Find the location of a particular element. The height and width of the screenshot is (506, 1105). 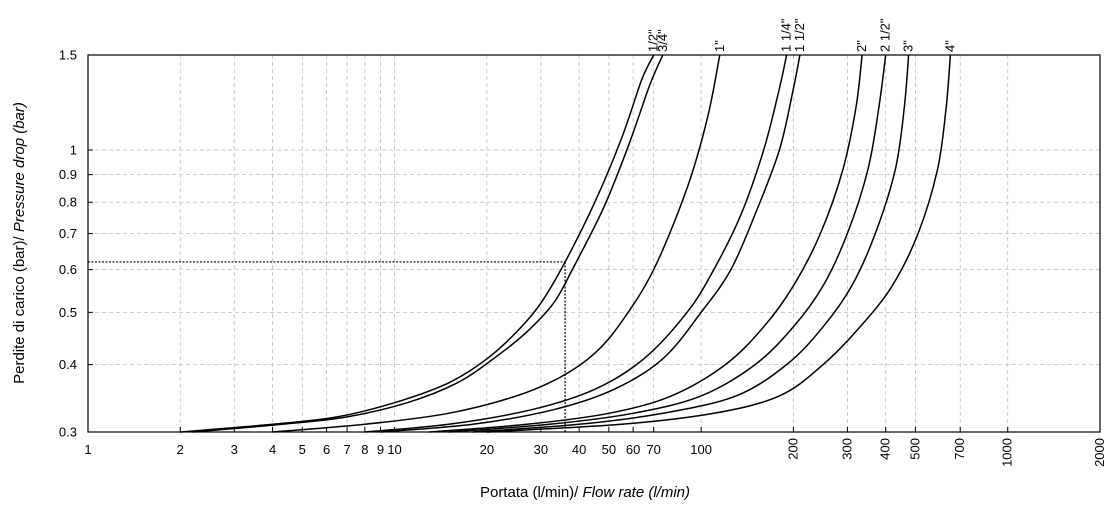

x-tick-label: 100 is located at coordinates (701, 449).